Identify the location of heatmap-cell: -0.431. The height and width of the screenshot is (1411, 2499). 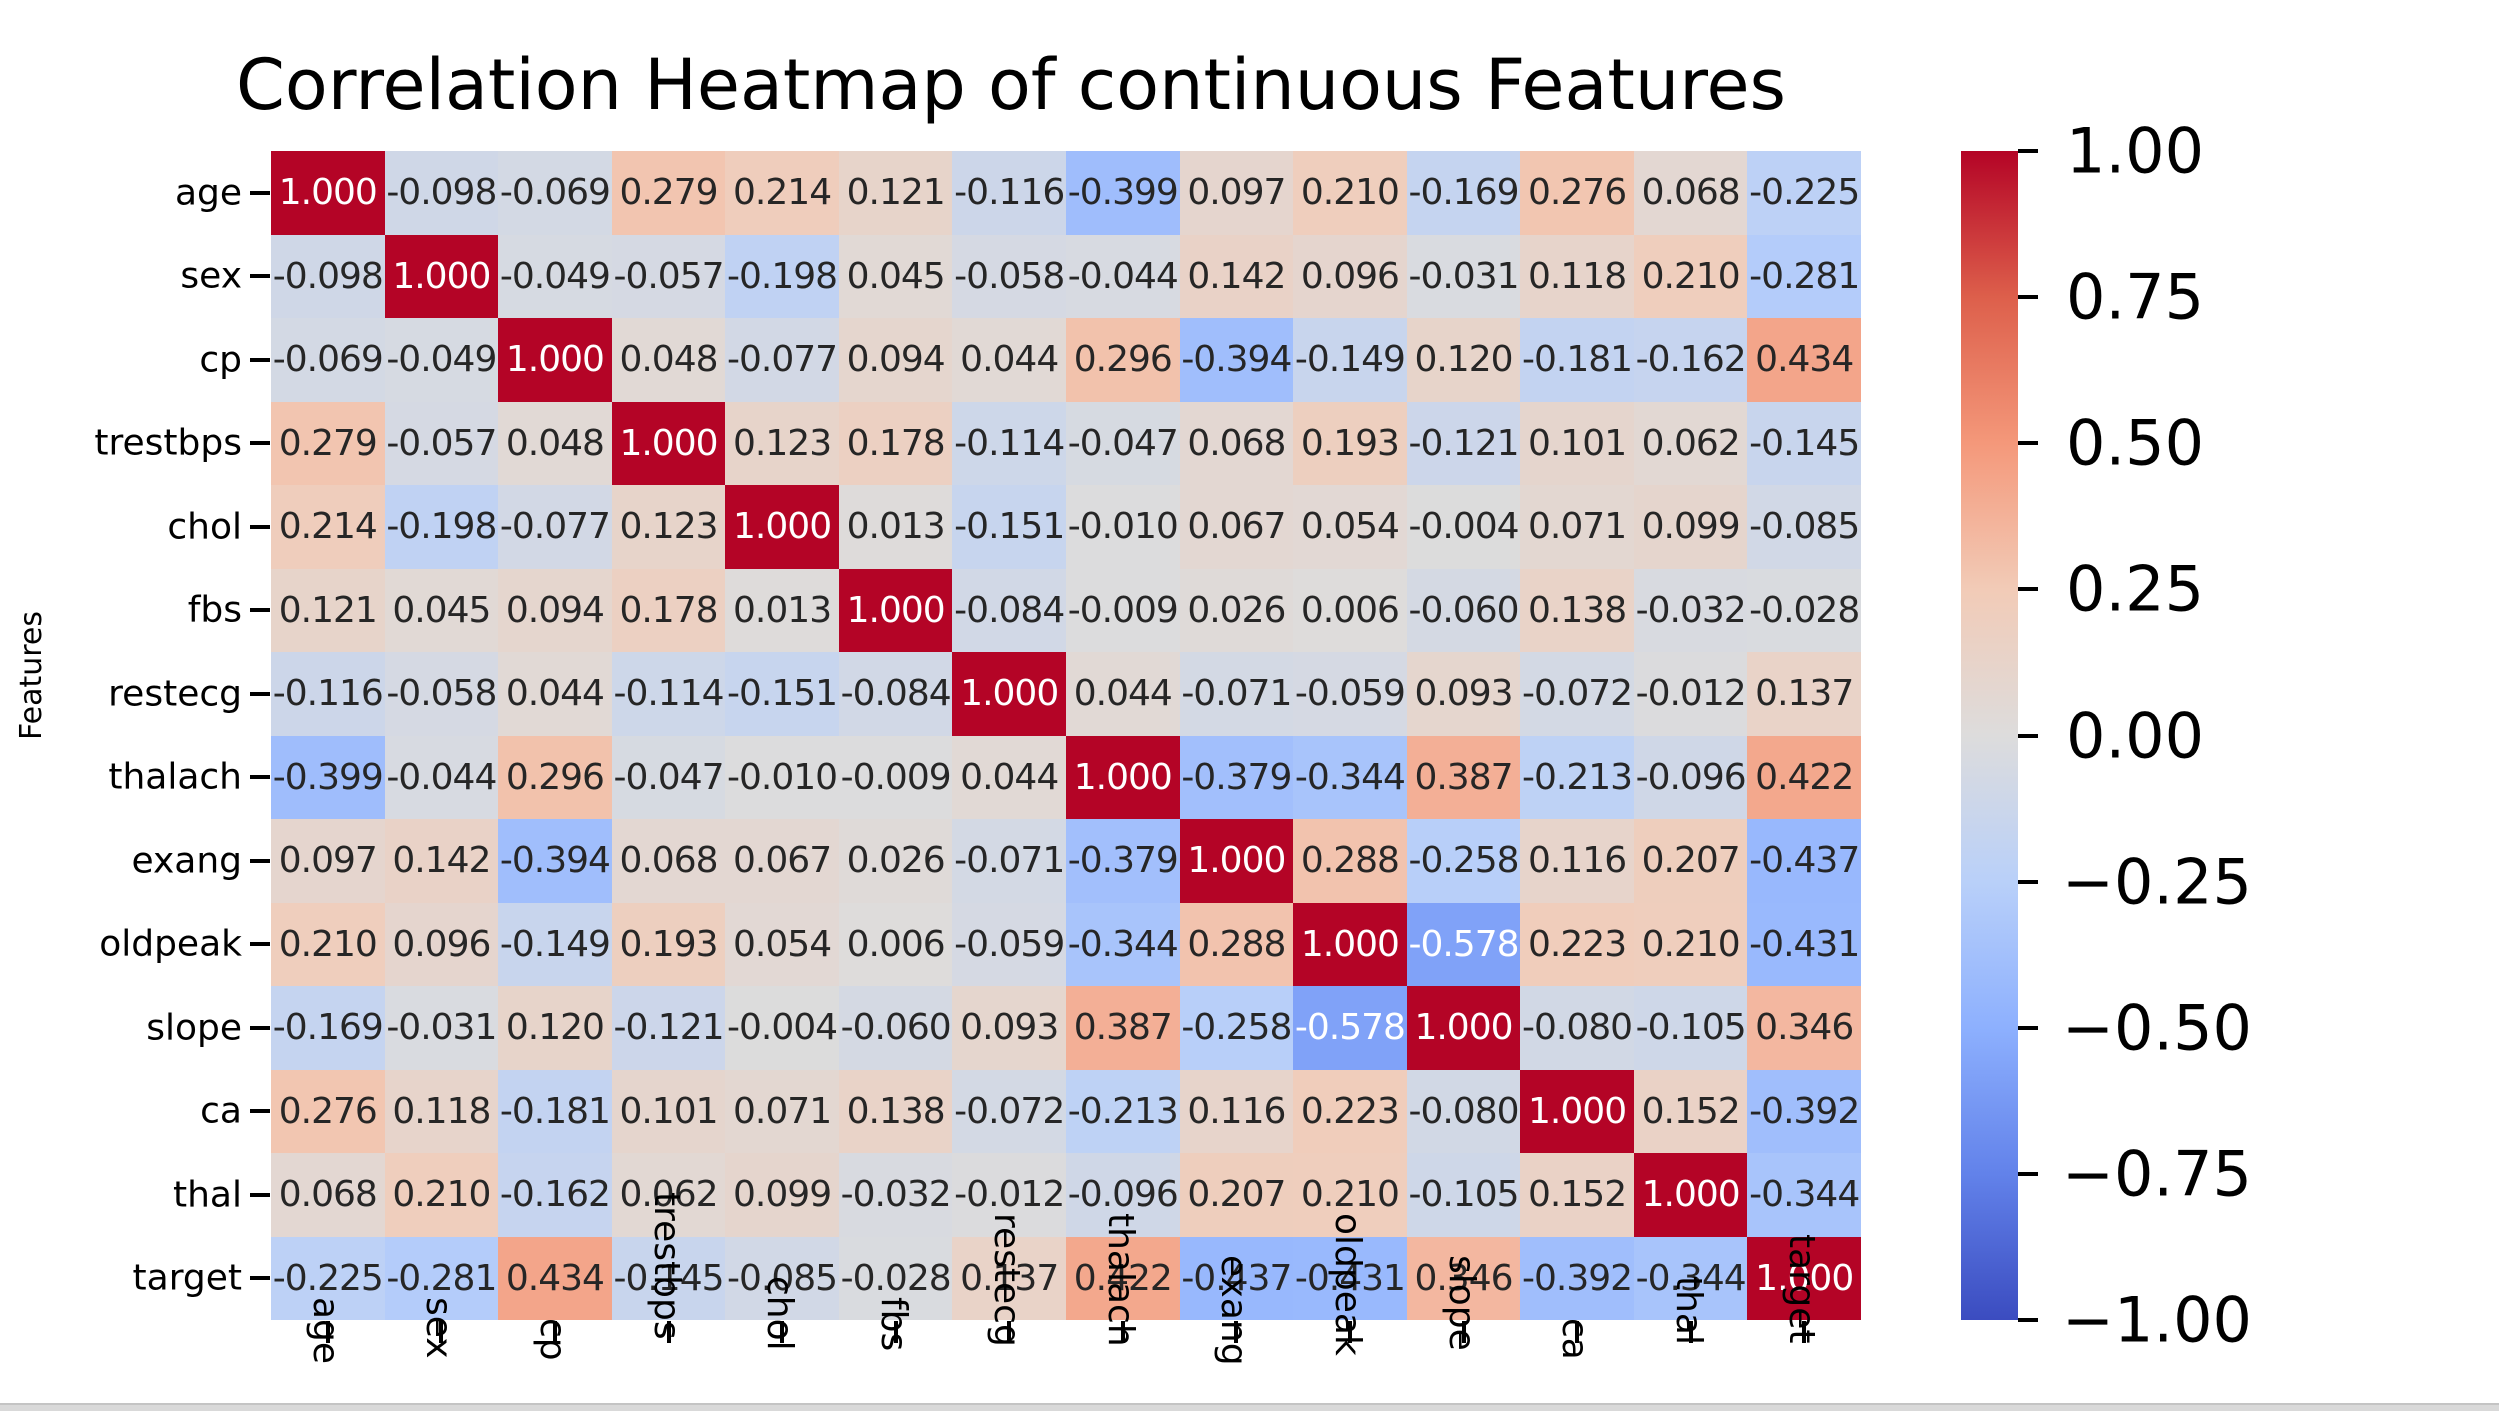
(1804, 944).